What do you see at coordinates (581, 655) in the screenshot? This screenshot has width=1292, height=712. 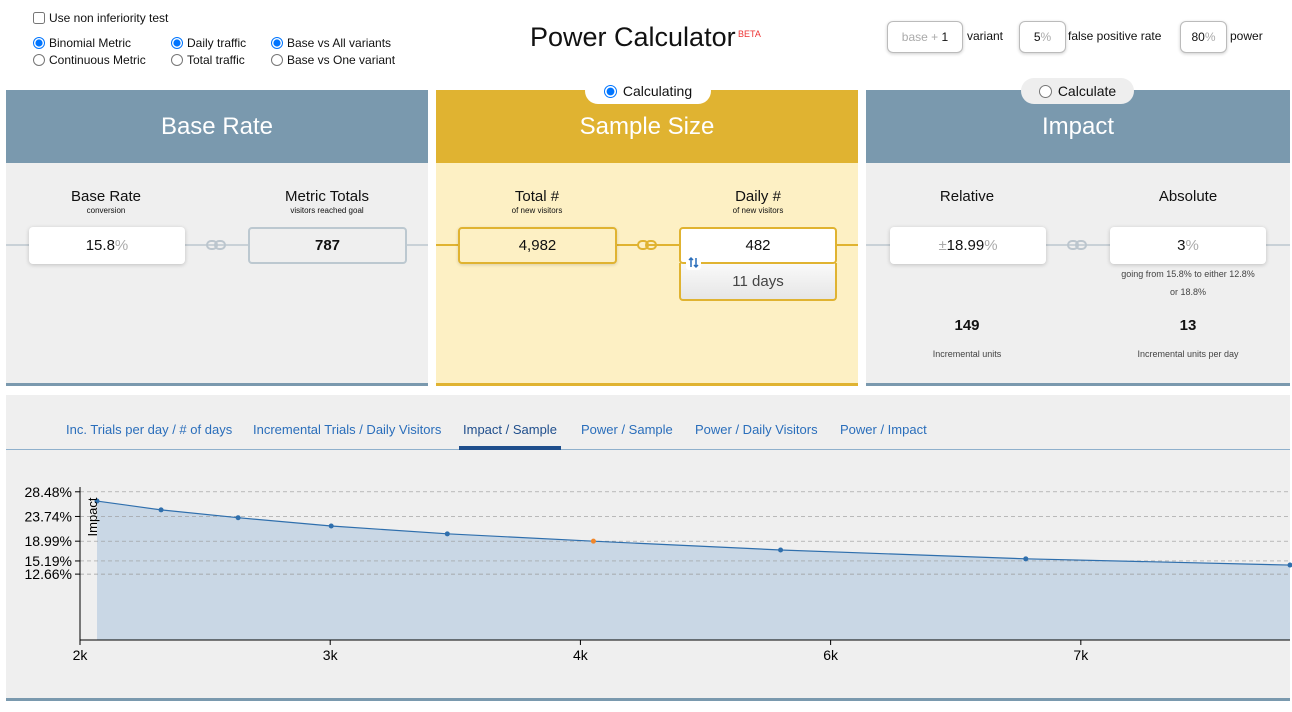 I see `x-tick-label: 4k` at bounding box center [581, 655].